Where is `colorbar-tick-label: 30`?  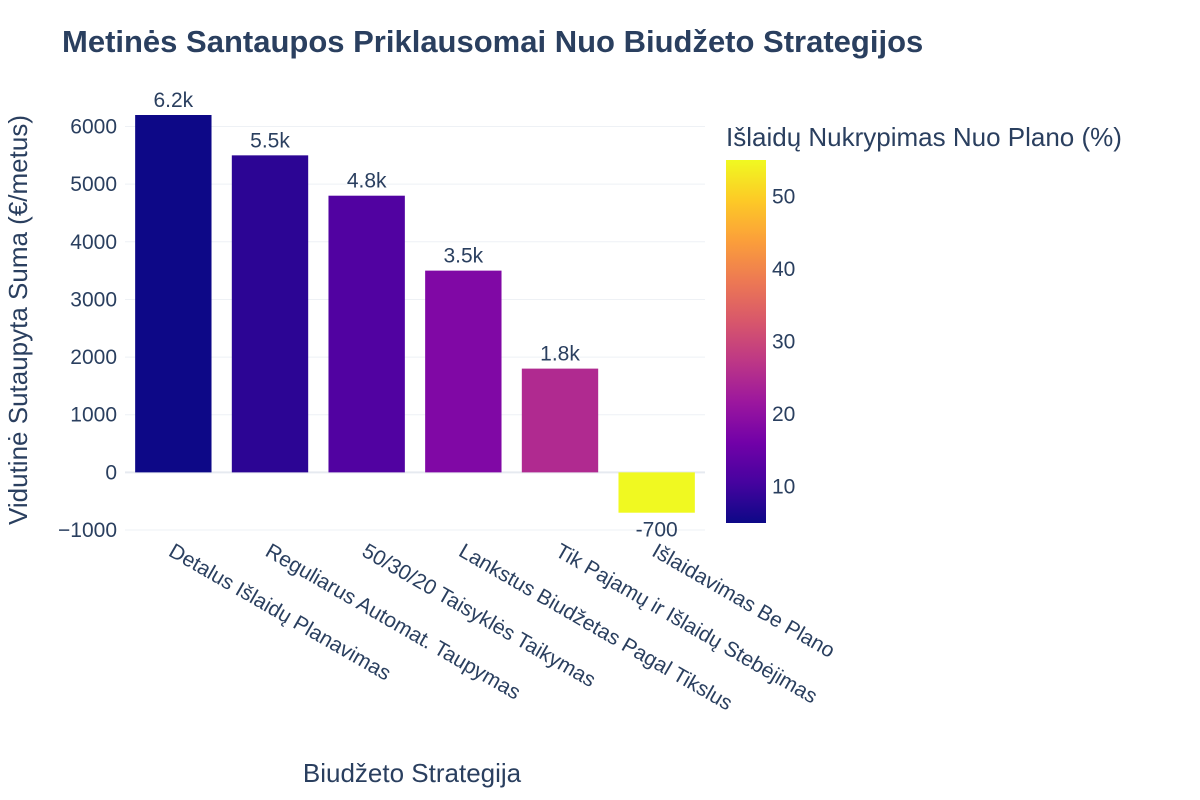 colorbar-tick-label: 30 is located at coordinates (783, 342).